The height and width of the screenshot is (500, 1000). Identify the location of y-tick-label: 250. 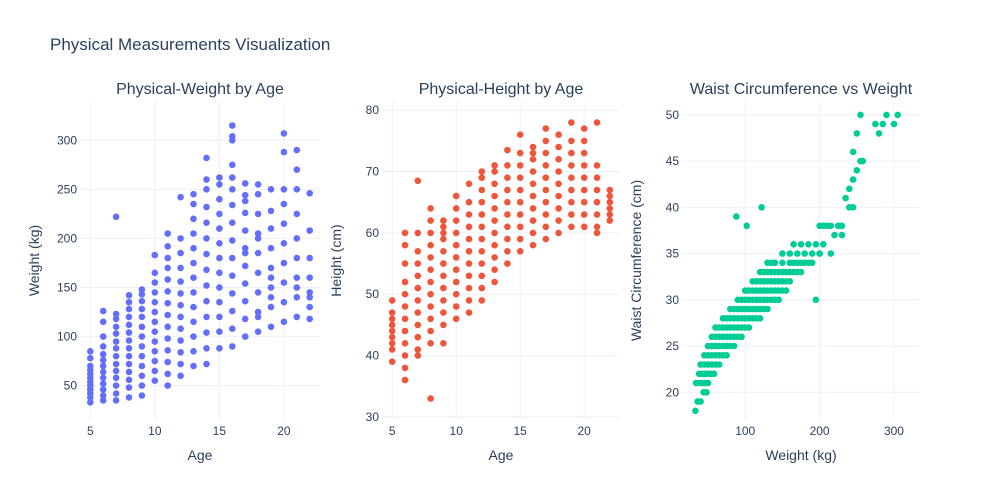
(67, 189).